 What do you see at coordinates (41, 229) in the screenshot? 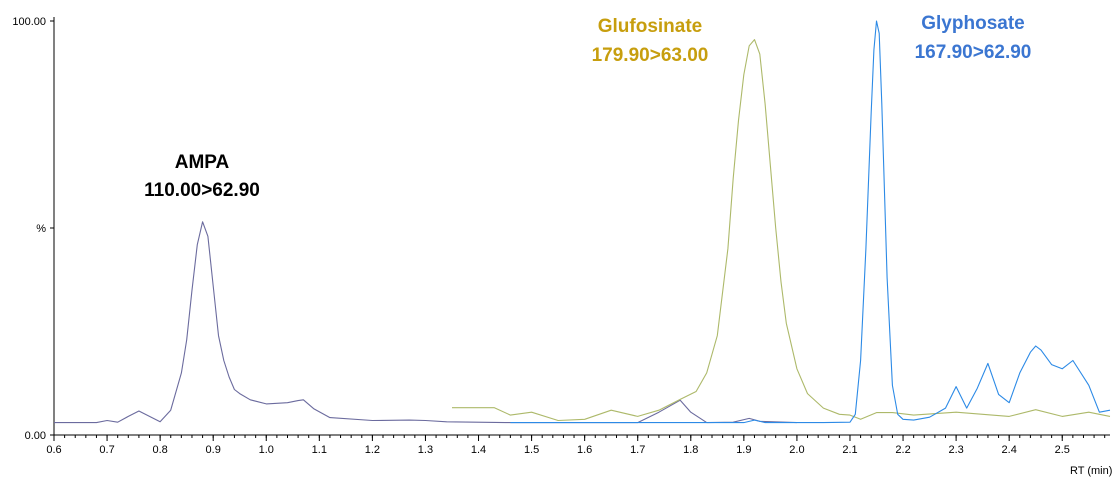
I see `y-tick-label: %` at bounding box center [41, 229].